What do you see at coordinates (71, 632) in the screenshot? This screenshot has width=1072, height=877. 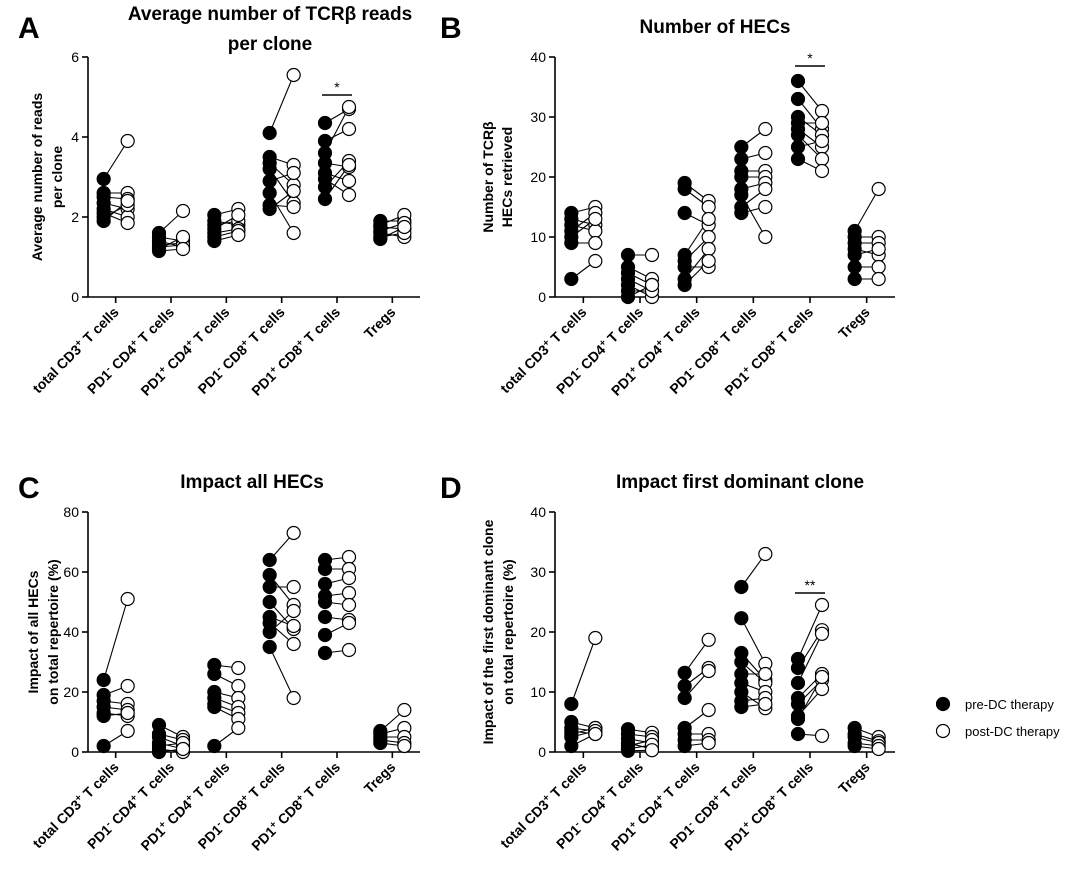 I see `y-tick-label: 40` at bounding box center [71, 632].